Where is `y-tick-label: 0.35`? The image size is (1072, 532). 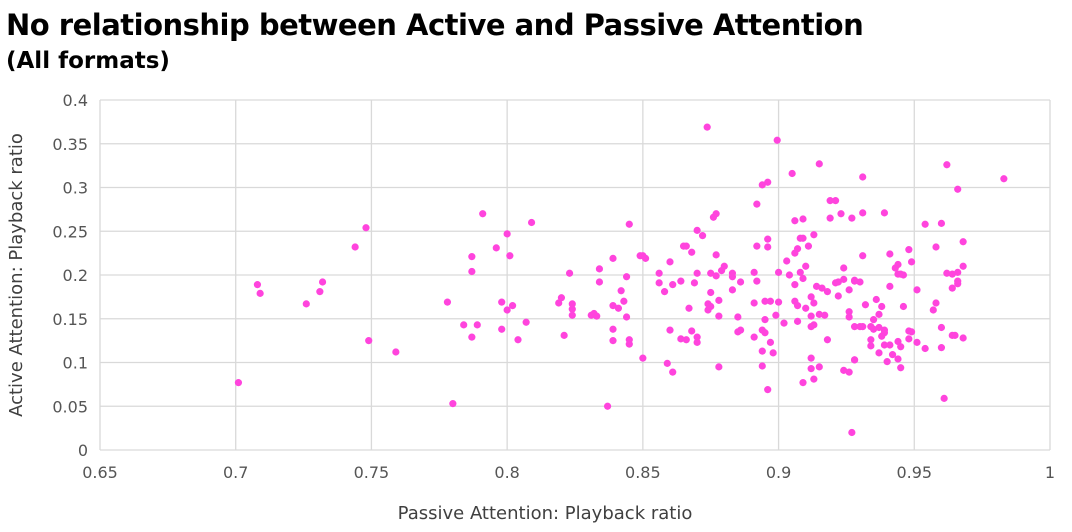 y-tick-label: 0.35 is located at coordinates (70, 144).